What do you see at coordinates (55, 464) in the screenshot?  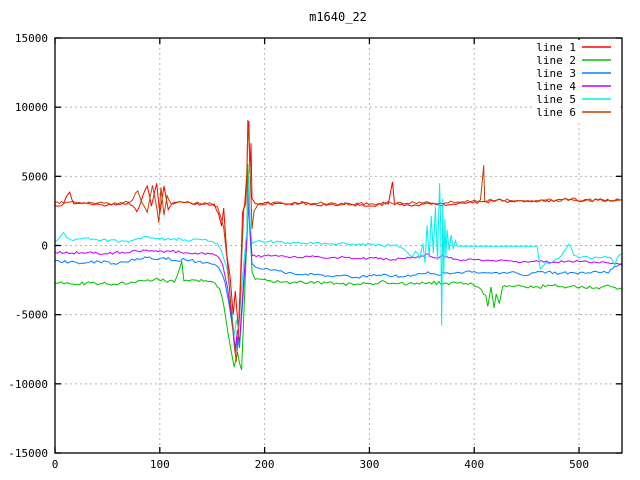 I see `x-tick-label: 0` at bounding box center [55, 464].